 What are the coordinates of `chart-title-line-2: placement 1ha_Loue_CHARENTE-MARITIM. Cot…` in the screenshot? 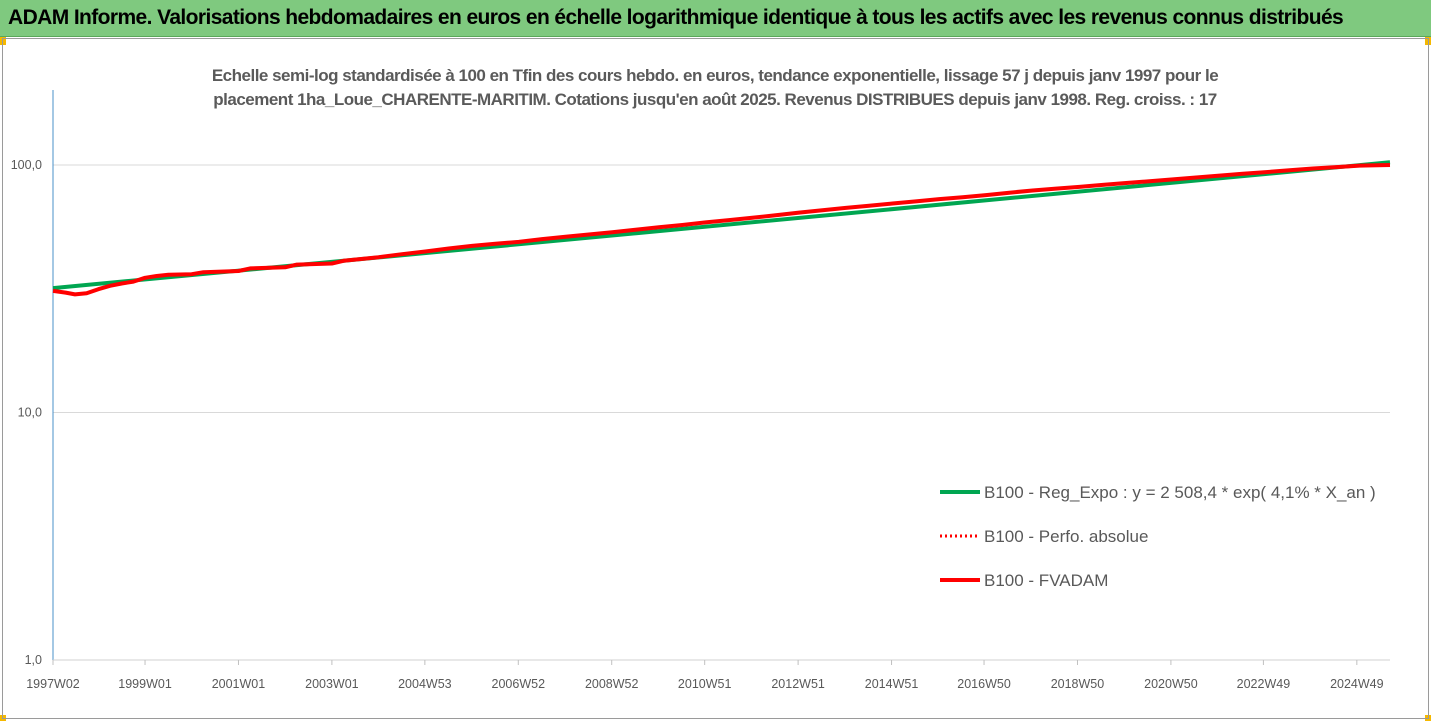 It's located at (715, 99).